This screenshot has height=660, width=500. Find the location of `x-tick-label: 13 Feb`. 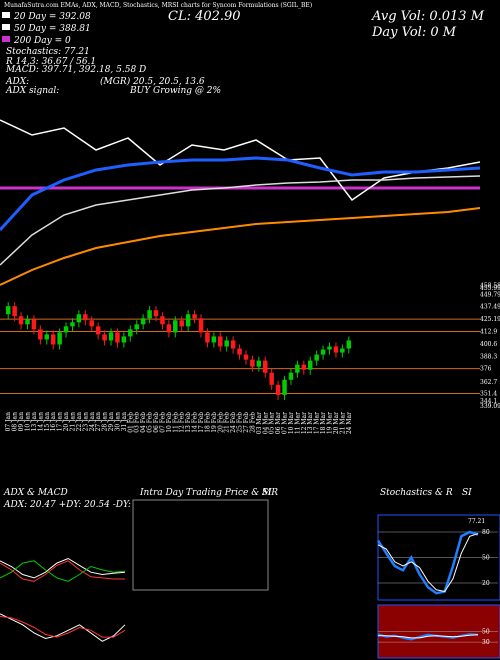

x-tick-label: 13 Feb is located at coordinates (188, 422).